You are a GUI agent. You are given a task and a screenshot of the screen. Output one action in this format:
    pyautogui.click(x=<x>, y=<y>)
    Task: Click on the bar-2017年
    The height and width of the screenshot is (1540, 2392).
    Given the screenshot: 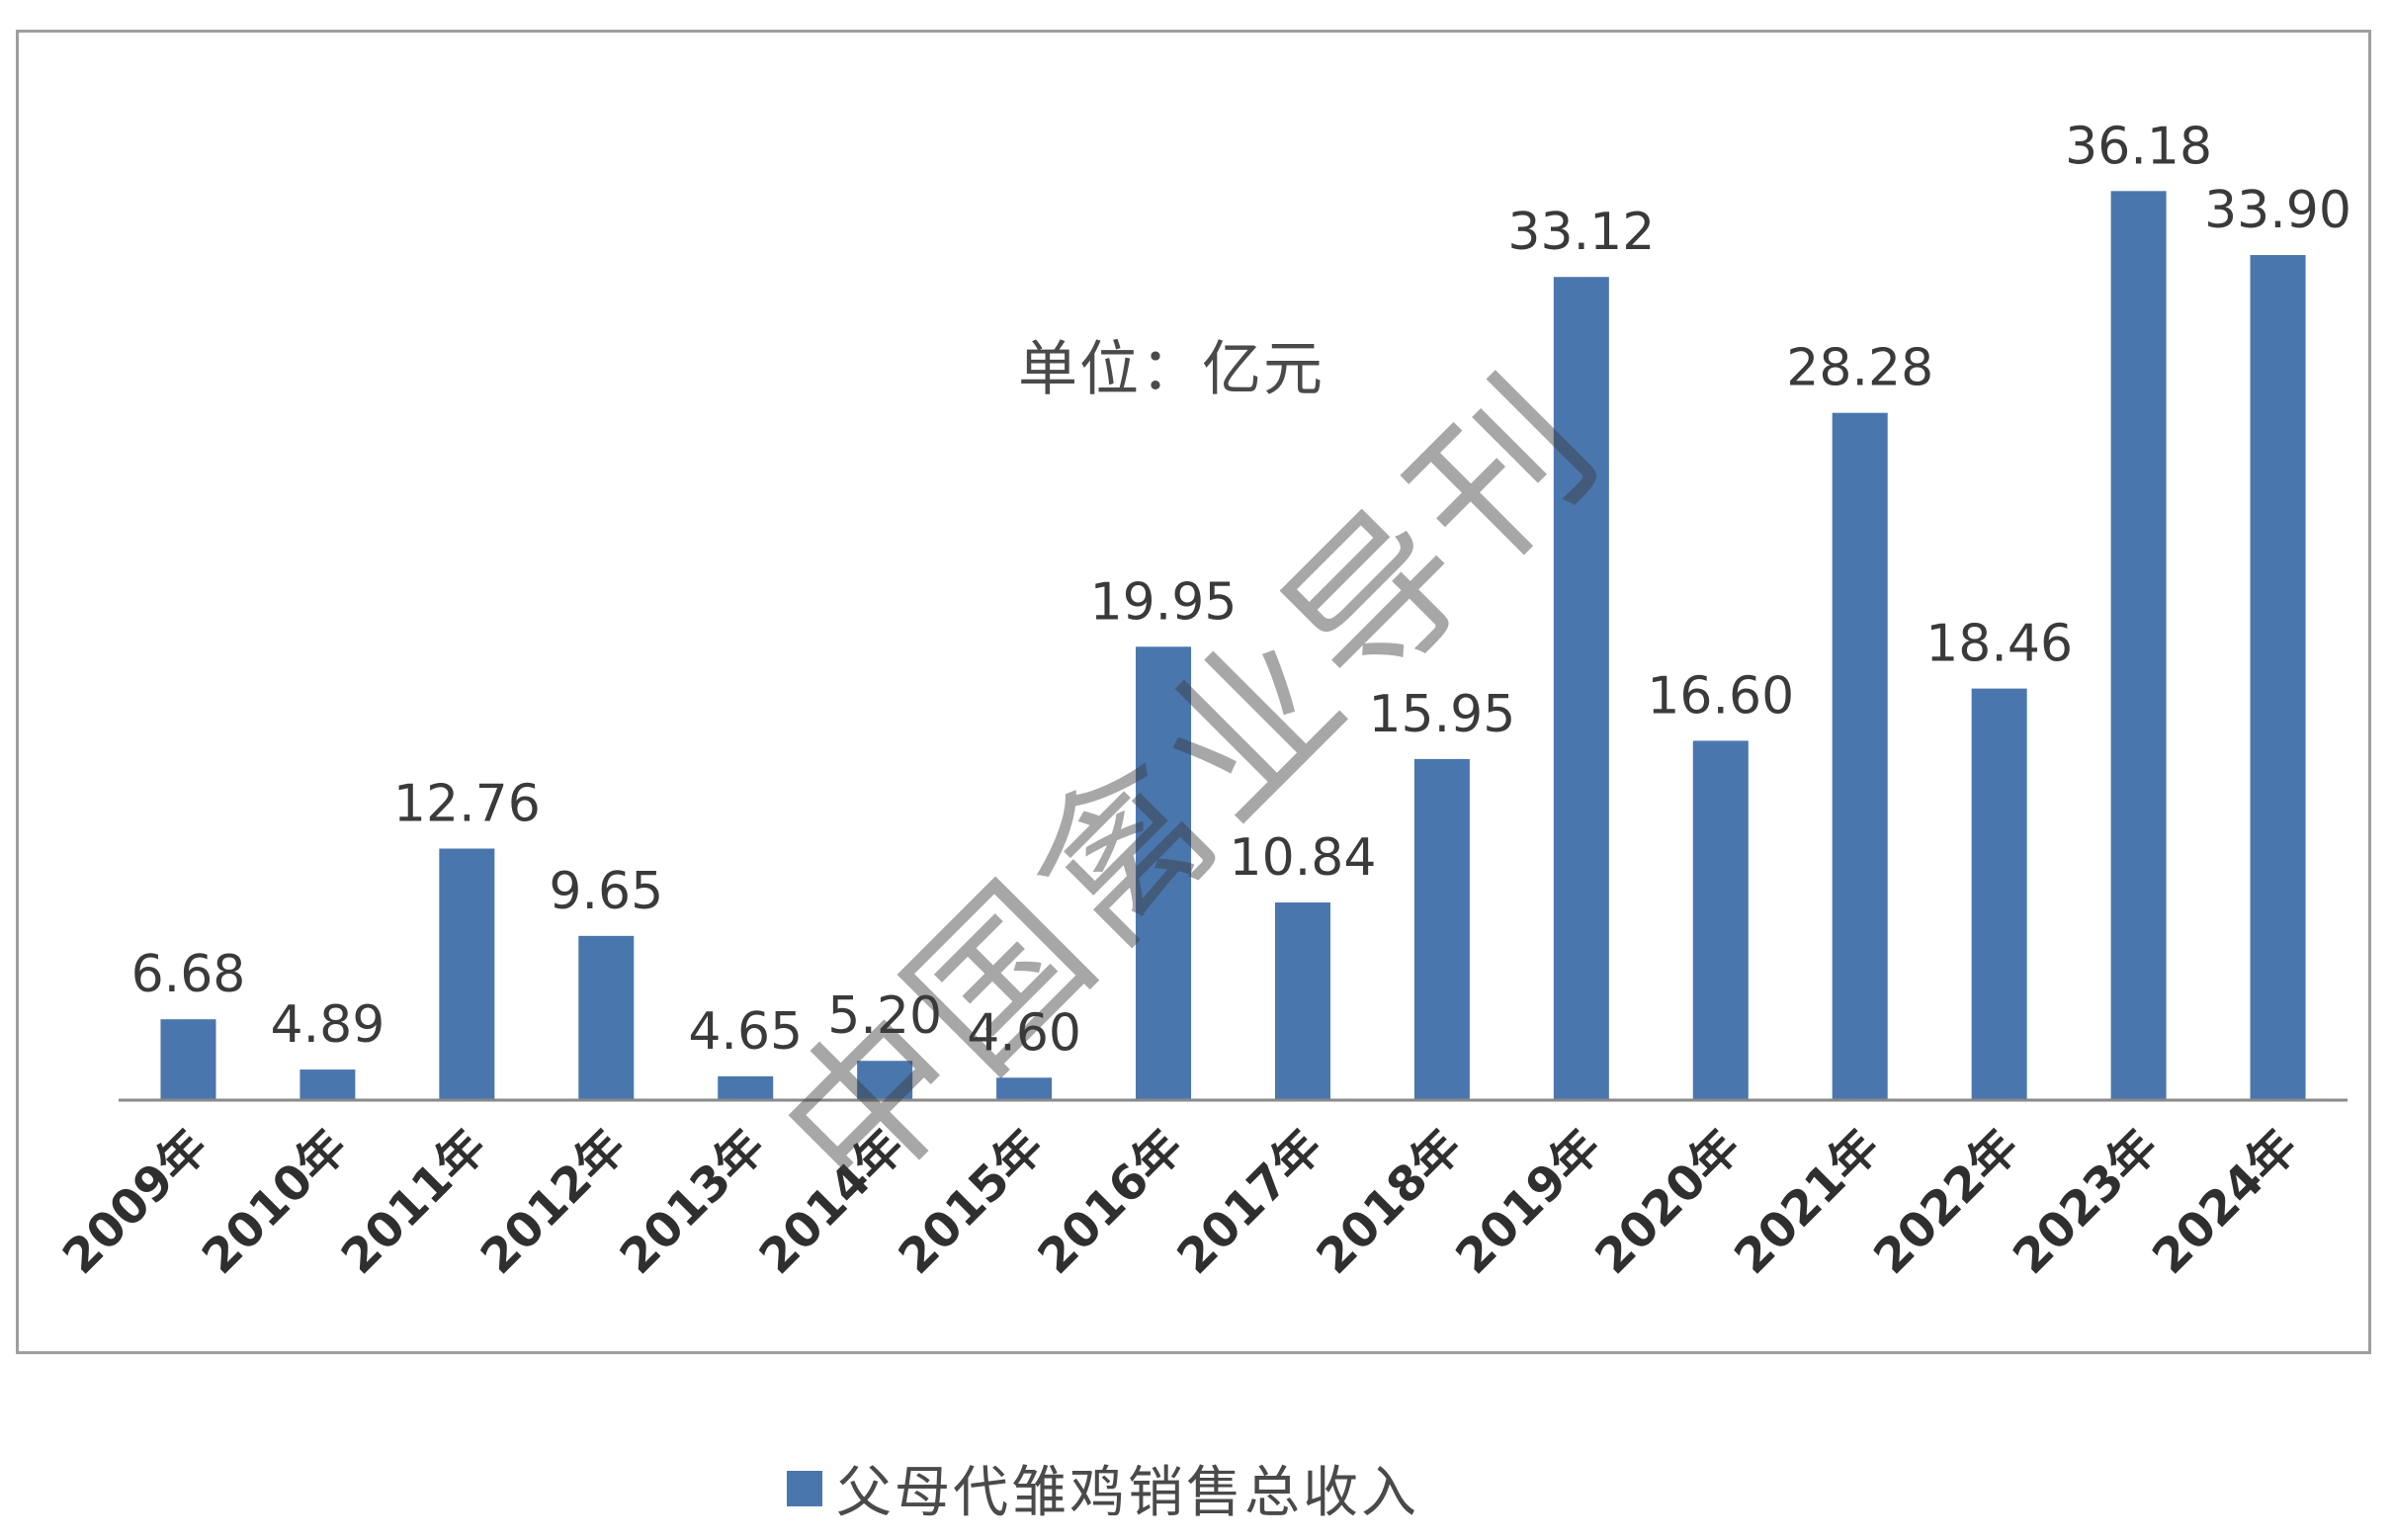 What is the action you would take?
    pyautogui.click(x=1302, y=1001)
    